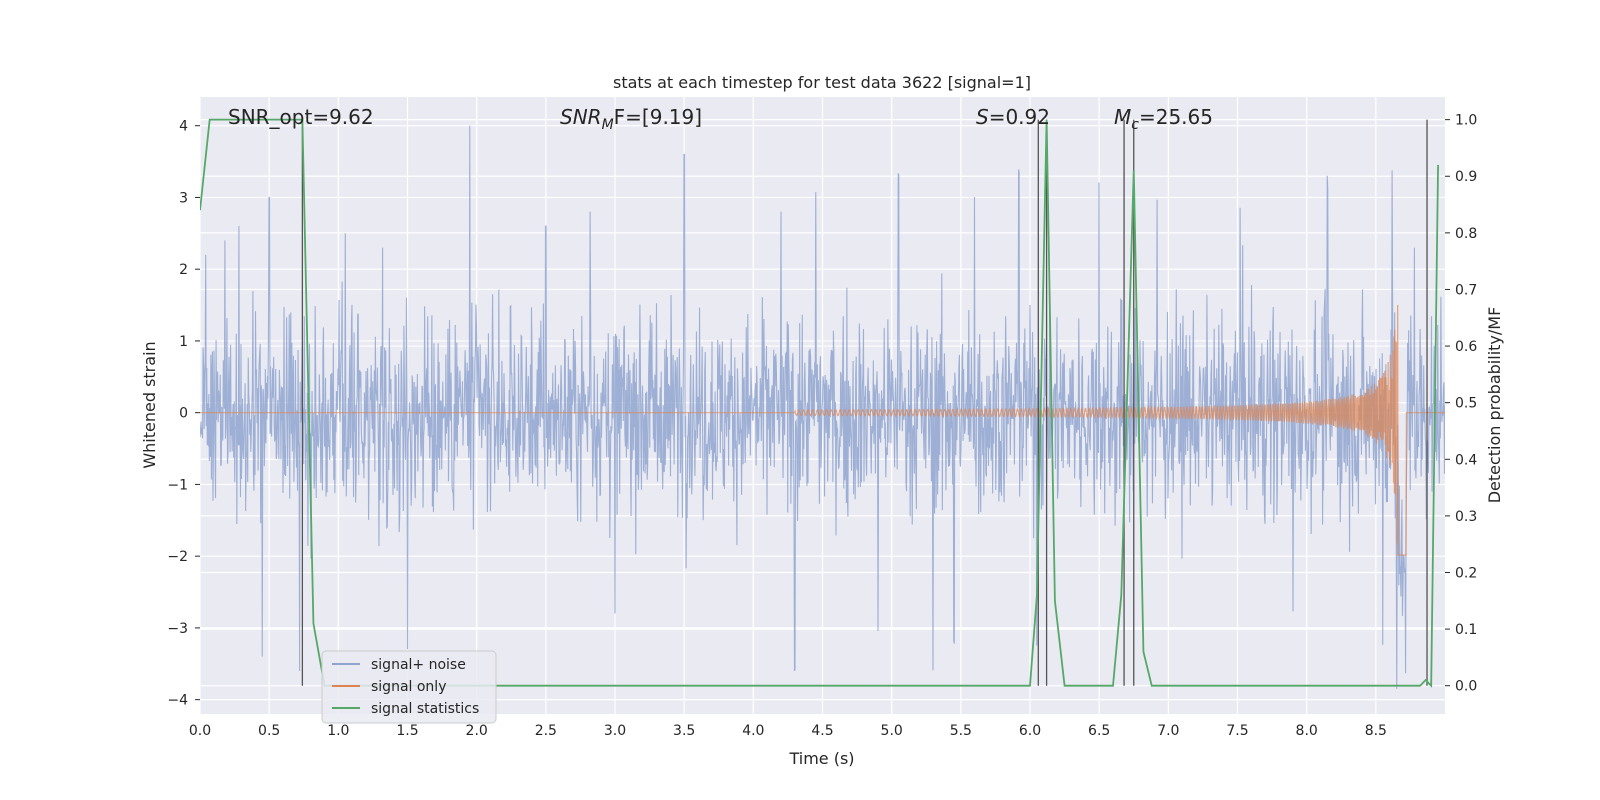 The height and width of the screenshot is (800, 1600). What do you see at coordinates (177, 629) in the screenshot?
I see `y-tick-label: −3` at bounding box center [177, 629].